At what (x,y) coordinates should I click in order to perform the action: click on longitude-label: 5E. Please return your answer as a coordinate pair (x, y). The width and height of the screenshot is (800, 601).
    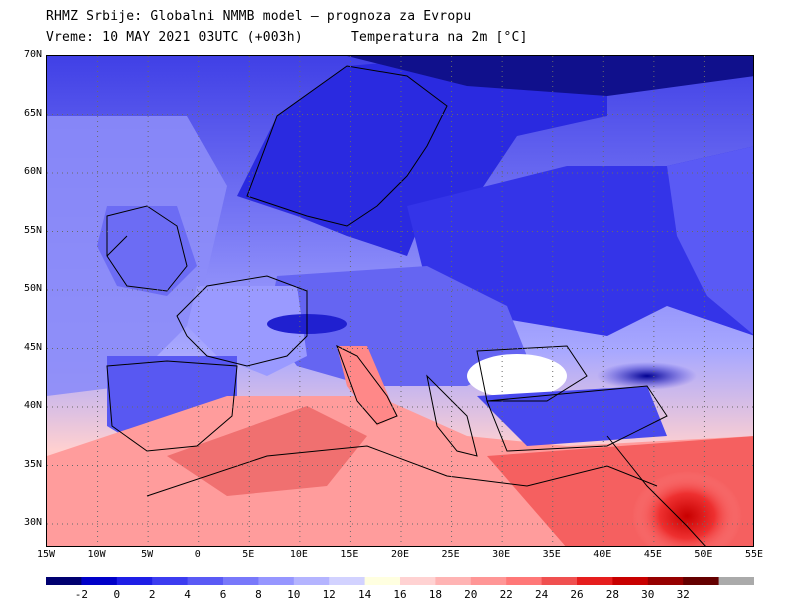
    Looking at the image, I should click on (248, 554).